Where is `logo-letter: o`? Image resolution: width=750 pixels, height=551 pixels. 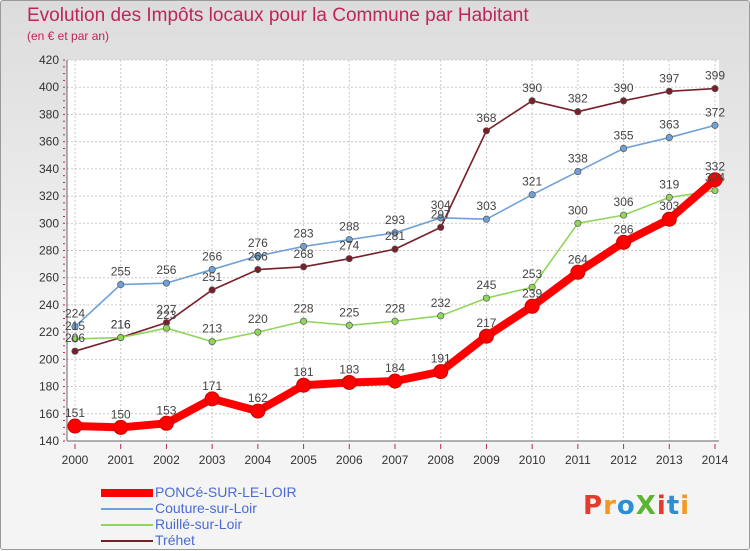 logo-letter: o is located at coordinates (626, 506).